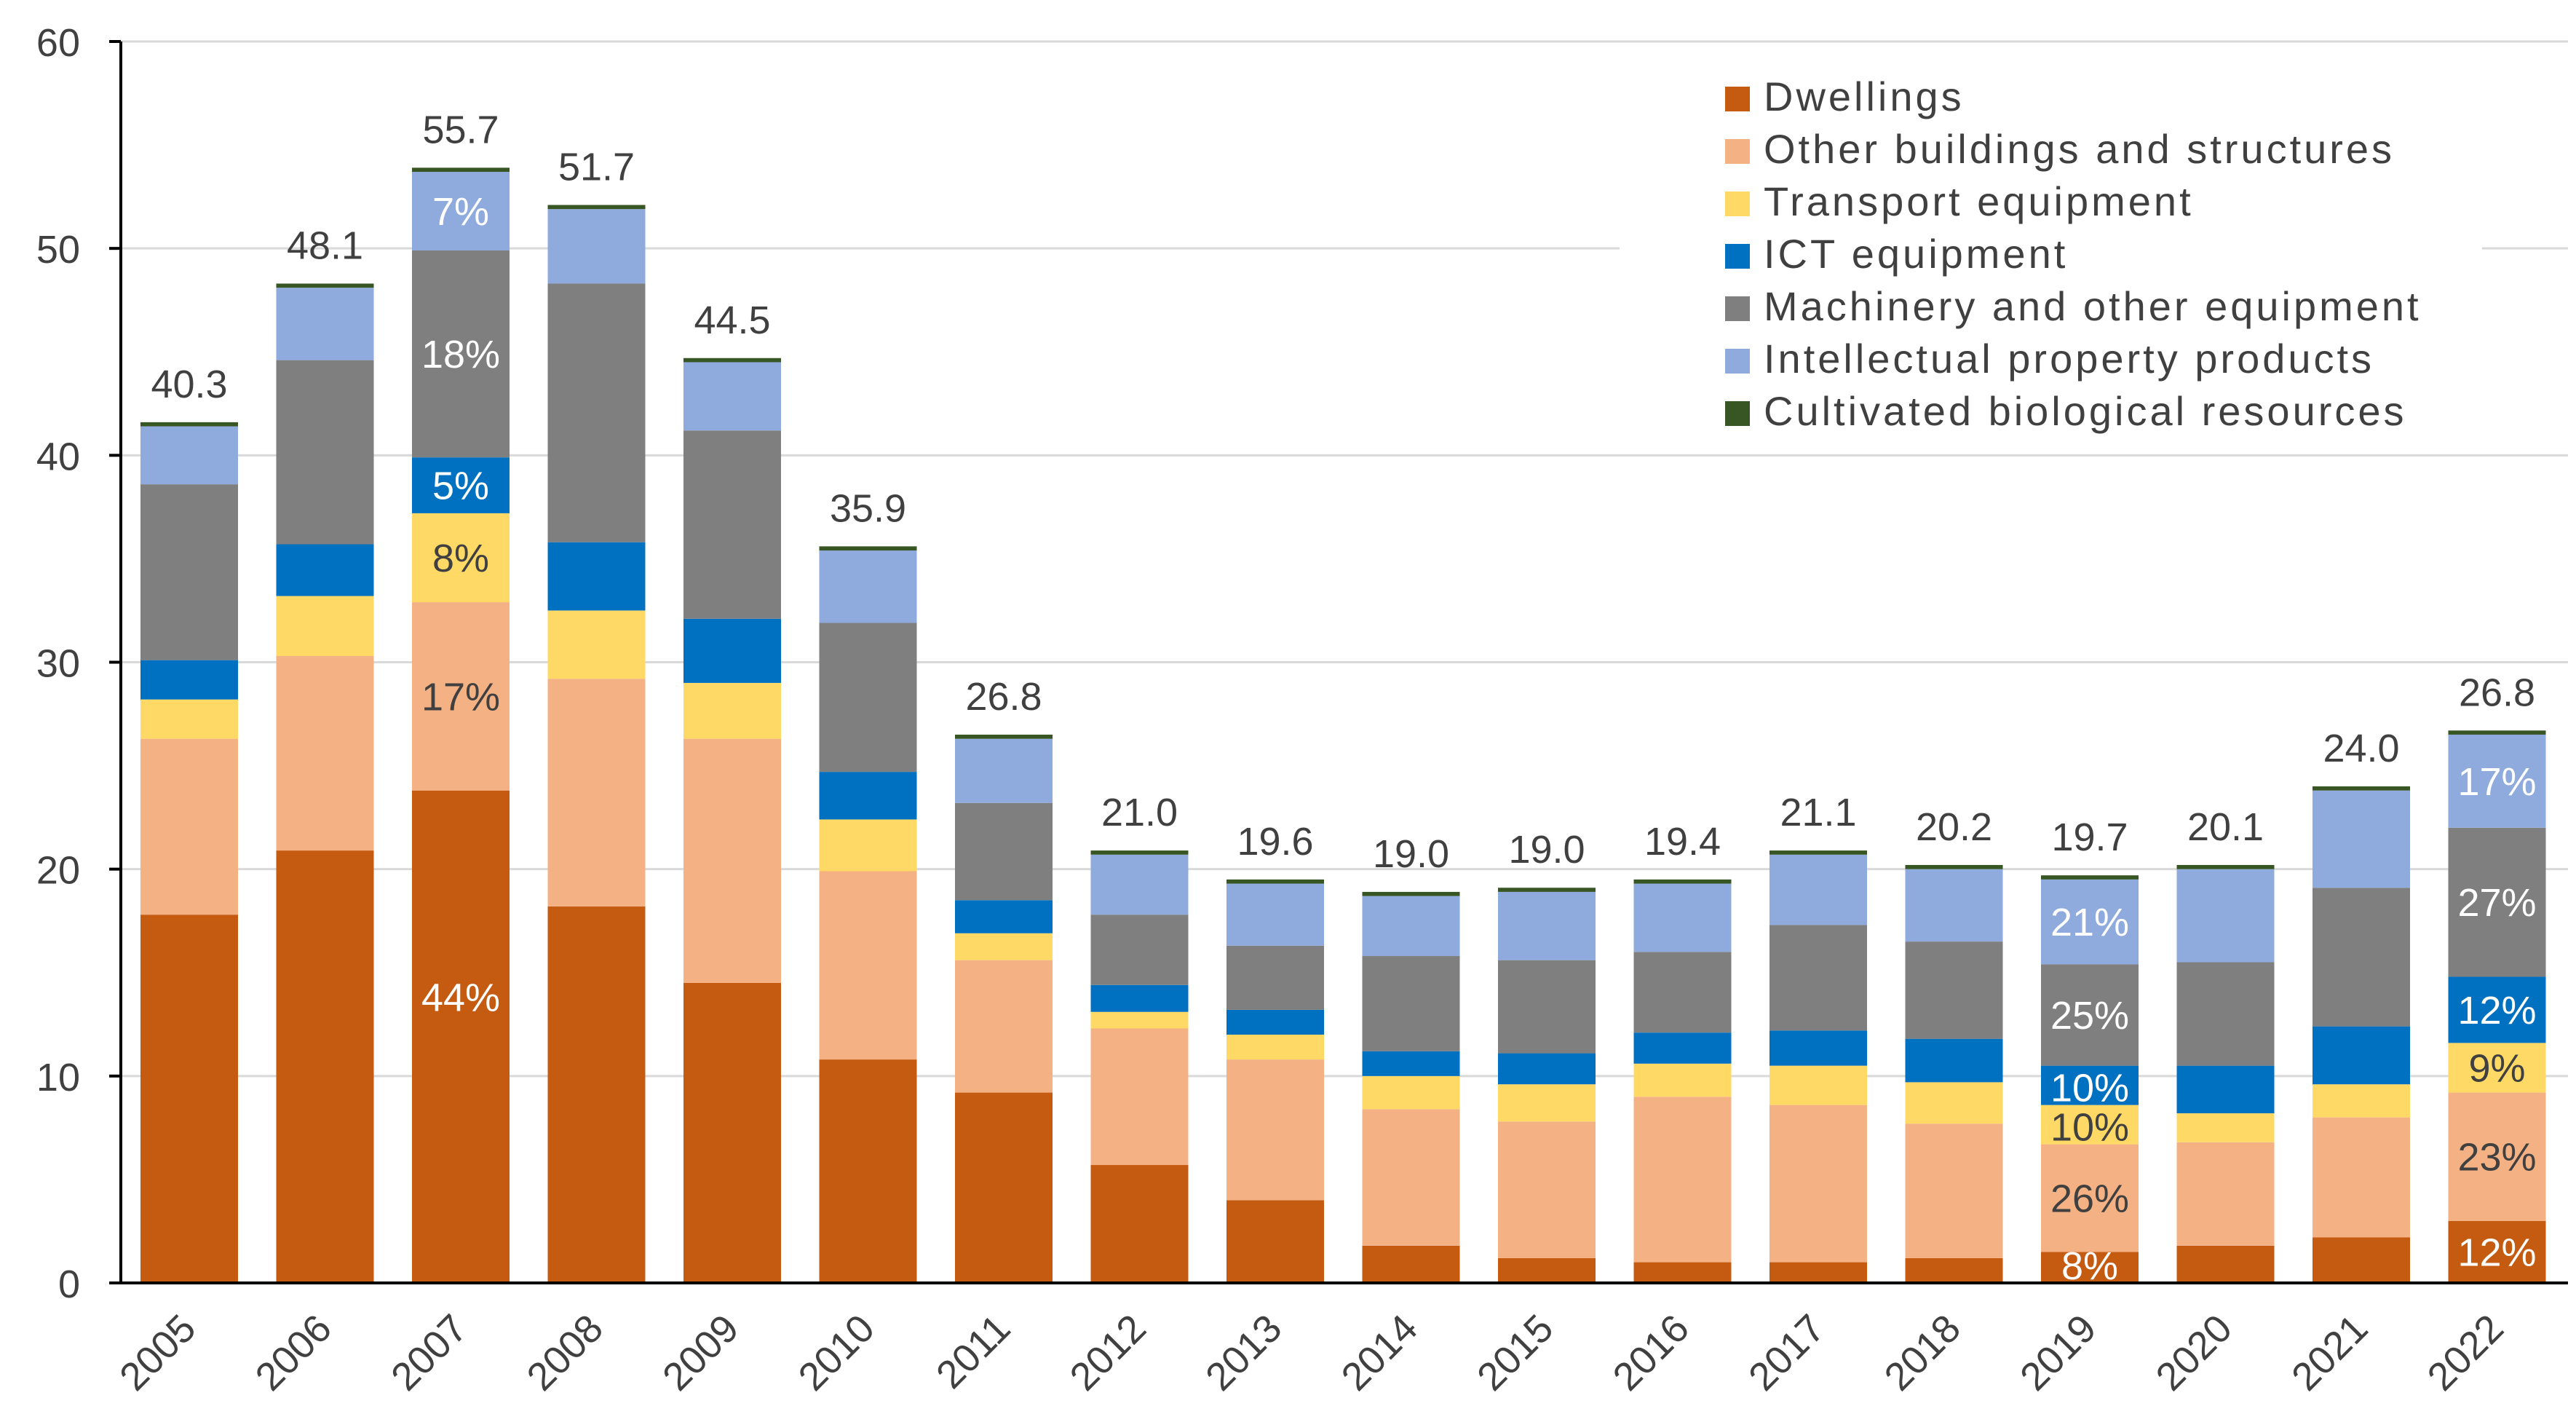 The image size is (2576, 1414). I want to click on share-label: 26%, so click(2089, 1198).